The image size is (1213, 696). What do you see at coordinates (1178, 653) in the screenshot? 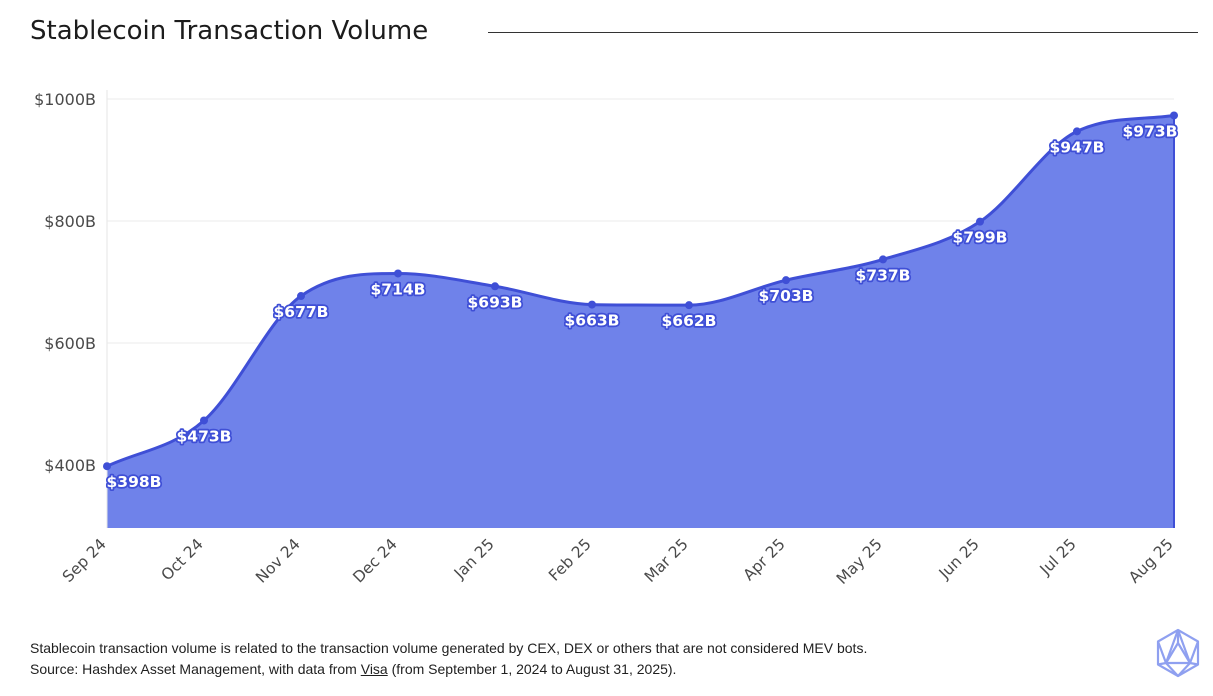
I see `hashdex-icosahedron-logo-icon` at bounding box center [1178, 653].